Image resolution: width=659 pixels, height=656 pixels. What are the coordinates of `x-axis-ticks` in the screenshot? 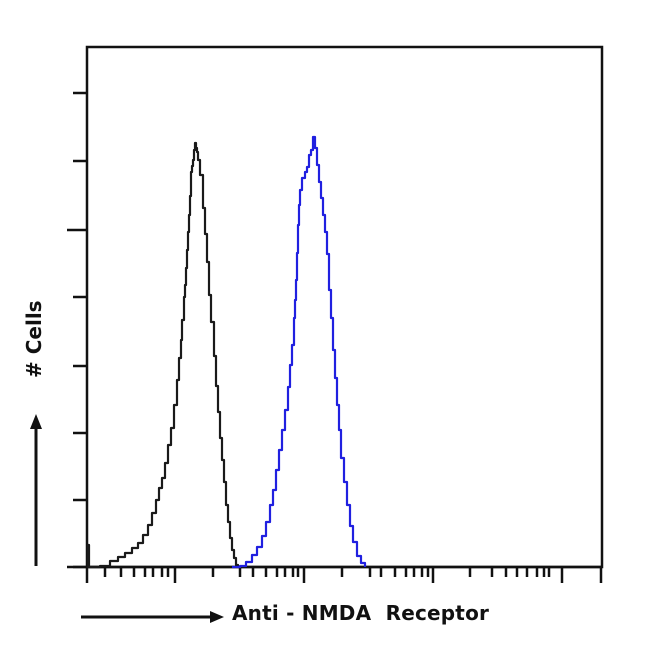 It's located at (344, 575).